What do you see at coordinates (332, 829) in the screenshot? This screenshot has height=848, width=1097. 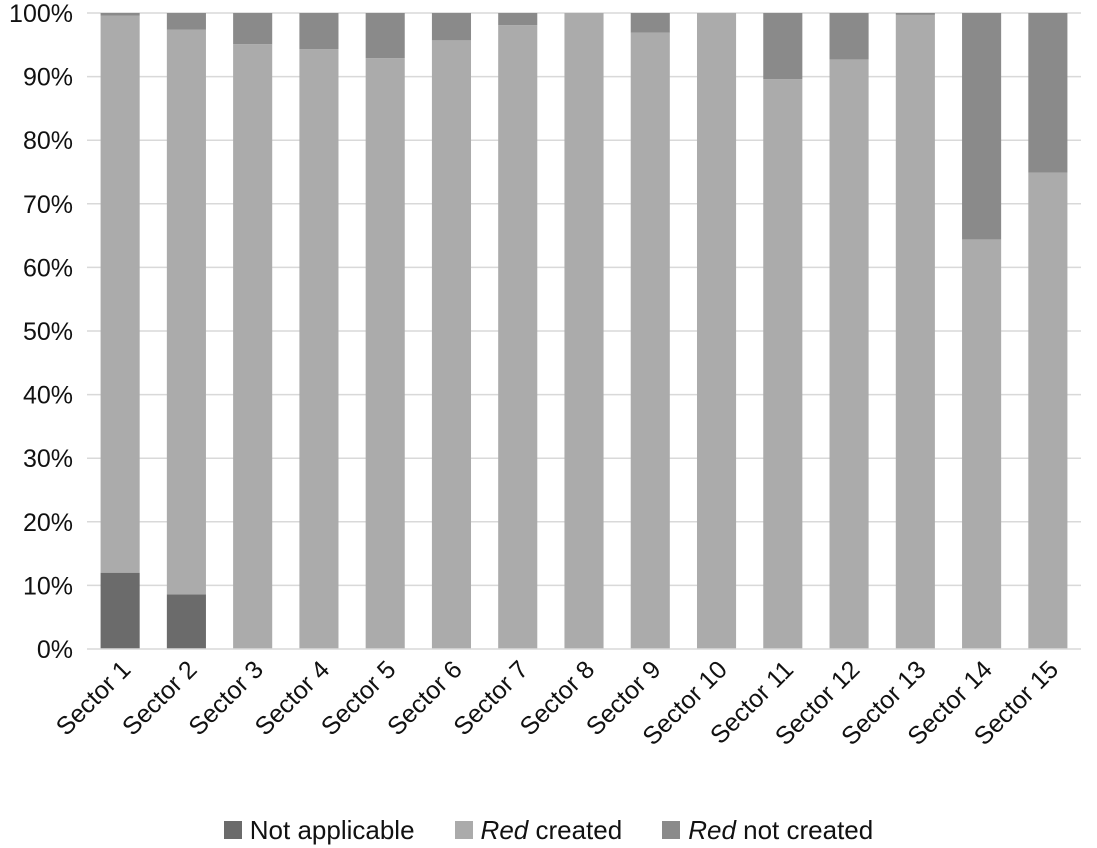 I see `legend-label: Not applicable` at bounding box center [332, 829].